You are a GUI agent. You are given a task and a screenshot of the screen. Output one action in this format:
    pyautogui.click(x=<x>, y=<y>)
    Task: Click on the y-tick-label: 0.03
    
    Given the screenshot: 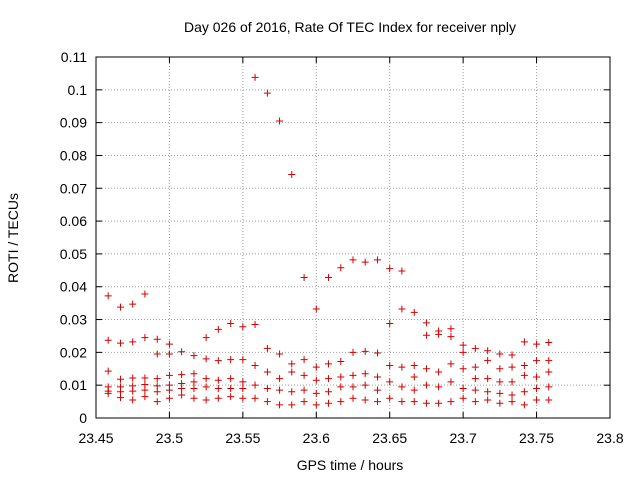 What is the action you would take?
    pyautogui.click(x=73, y=320)
    